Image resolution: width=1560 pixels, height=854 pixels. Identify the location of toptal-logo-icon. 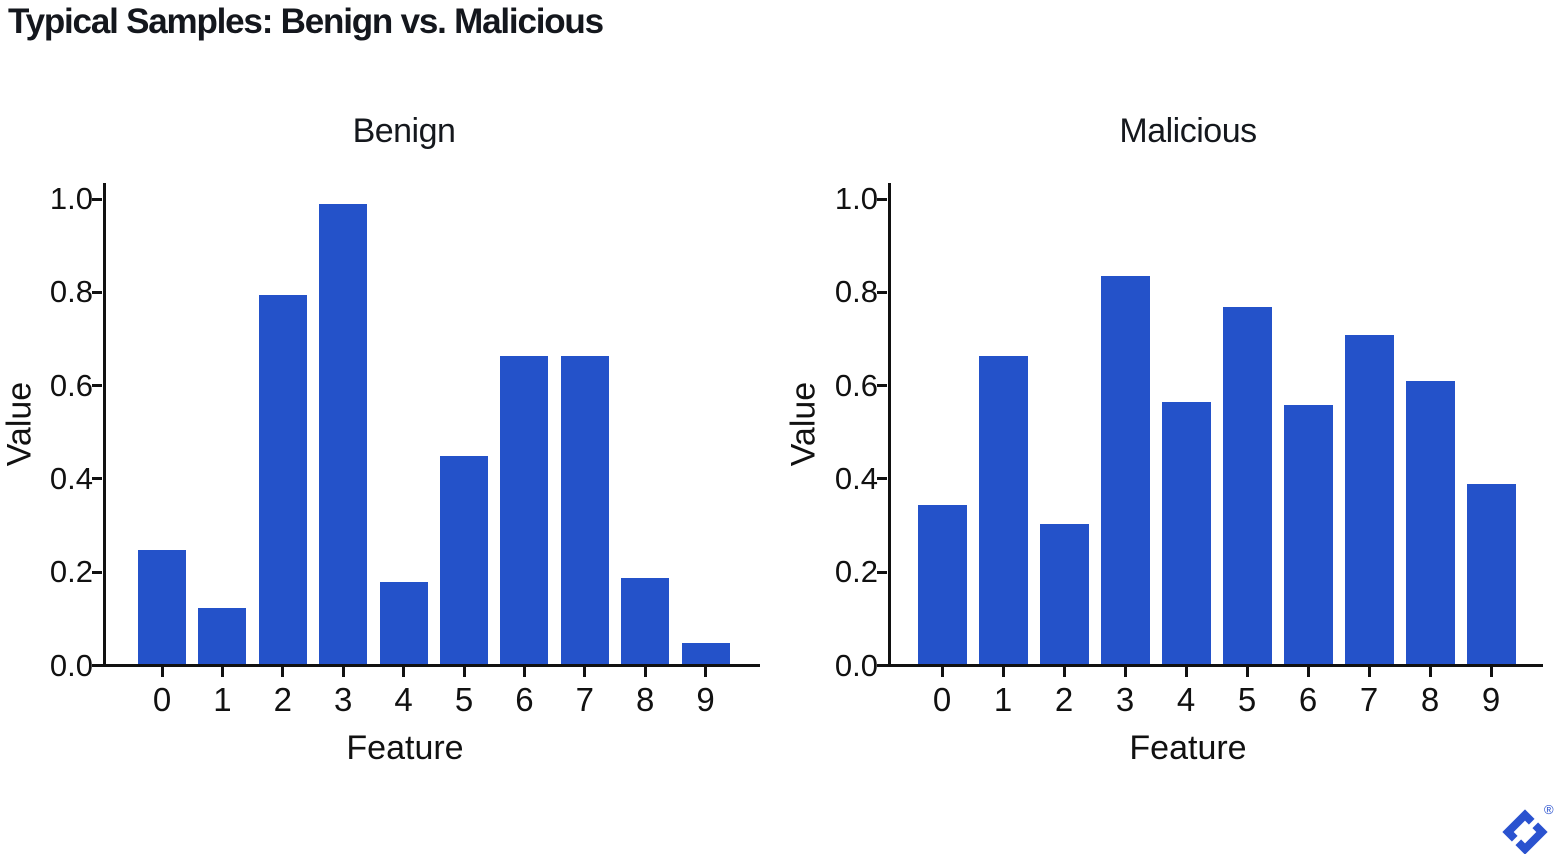
(1525, 831).